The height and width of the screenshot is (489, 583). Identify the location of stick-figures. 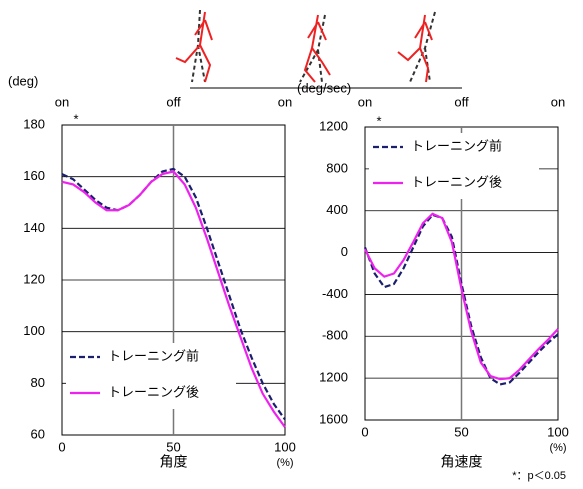
(318, 49).